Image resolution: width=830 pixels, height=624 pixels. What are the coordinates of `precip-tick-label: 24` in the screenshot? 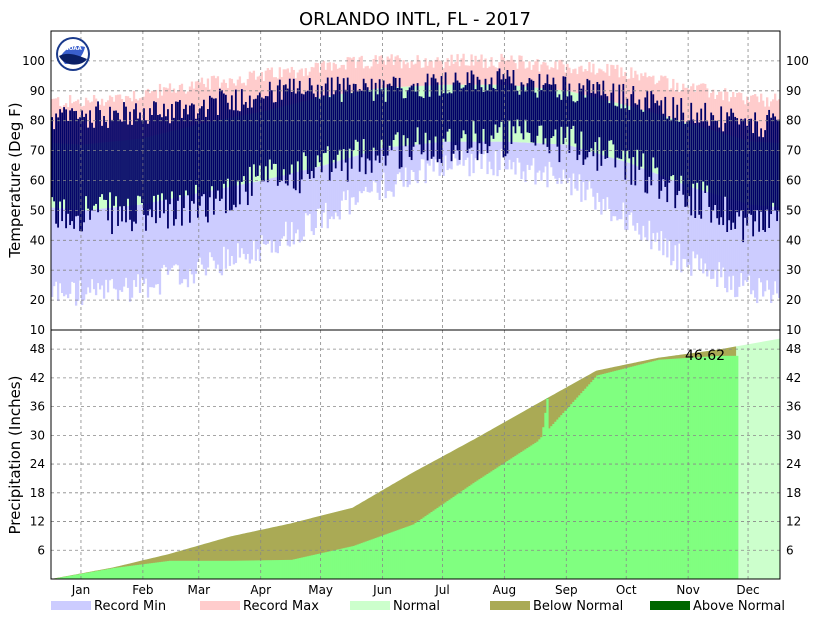 It's located at (37, 464).